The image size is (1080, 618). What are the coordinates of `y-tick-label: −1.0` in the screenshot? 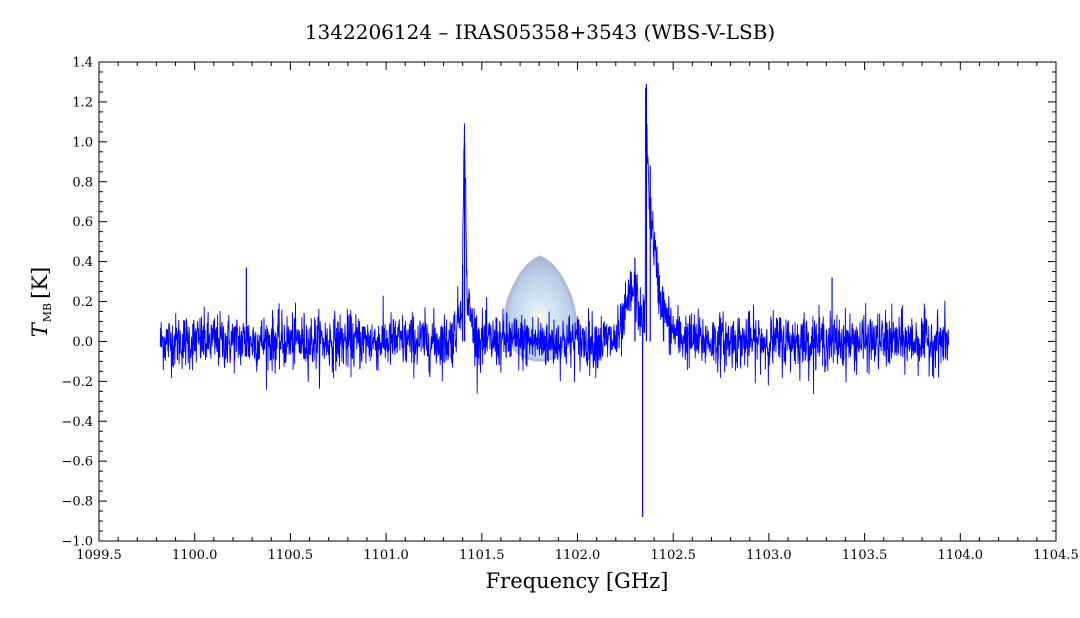 It's located at (77, 542).